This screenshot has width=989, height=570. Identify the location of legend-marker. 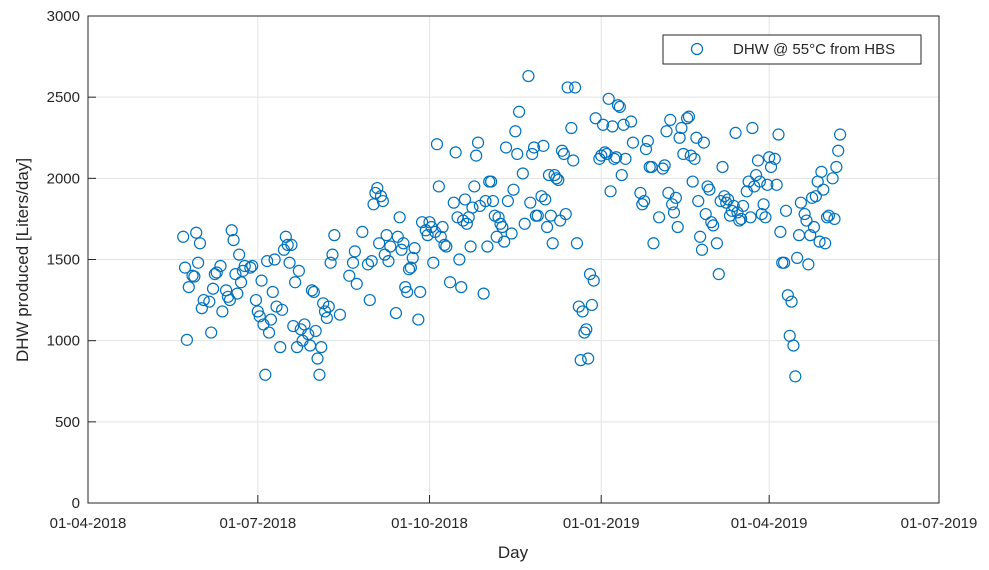
(697, 49).